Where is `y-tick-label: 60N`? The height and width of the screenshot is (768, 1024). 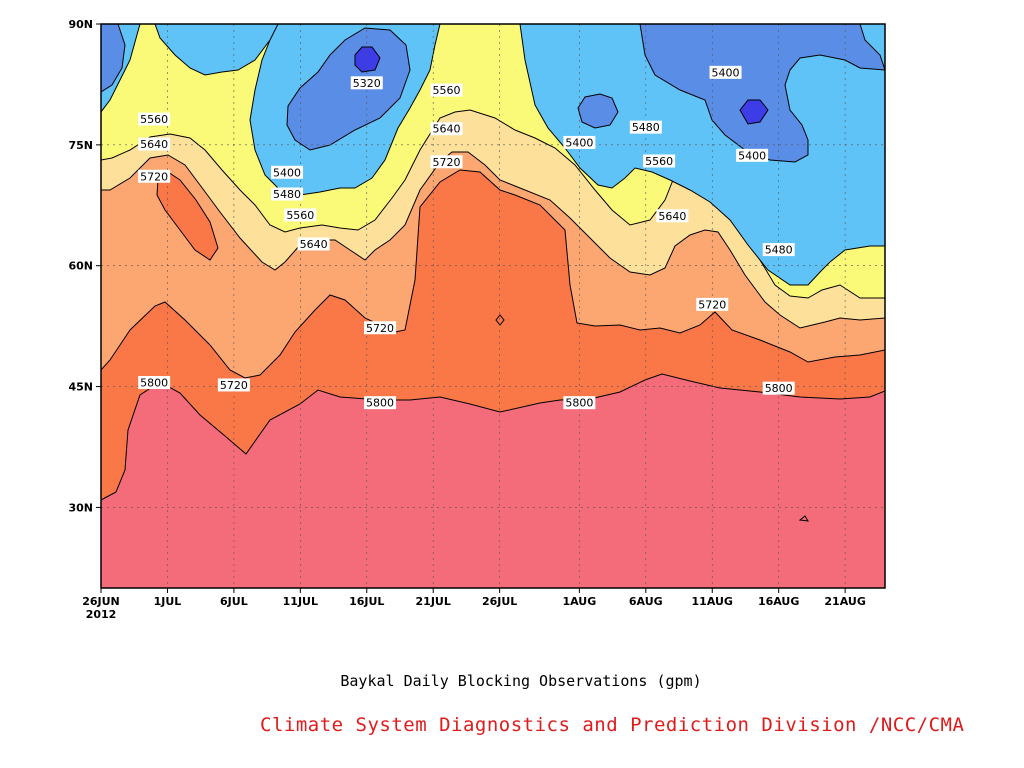
y-tick-label: 60N is located at coordinates (80, 266).